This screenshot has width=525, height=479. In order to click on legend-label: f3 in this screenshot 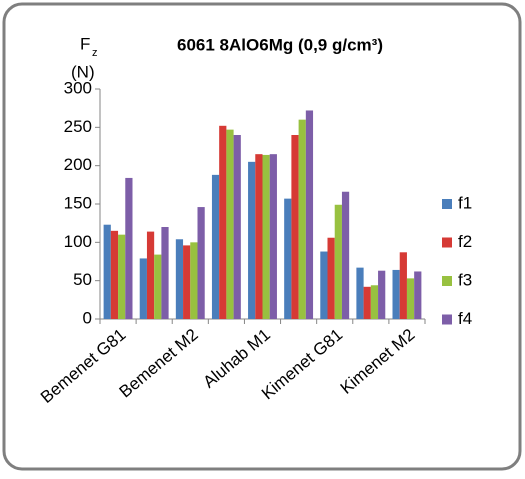, I will do `click(465, 279)`.